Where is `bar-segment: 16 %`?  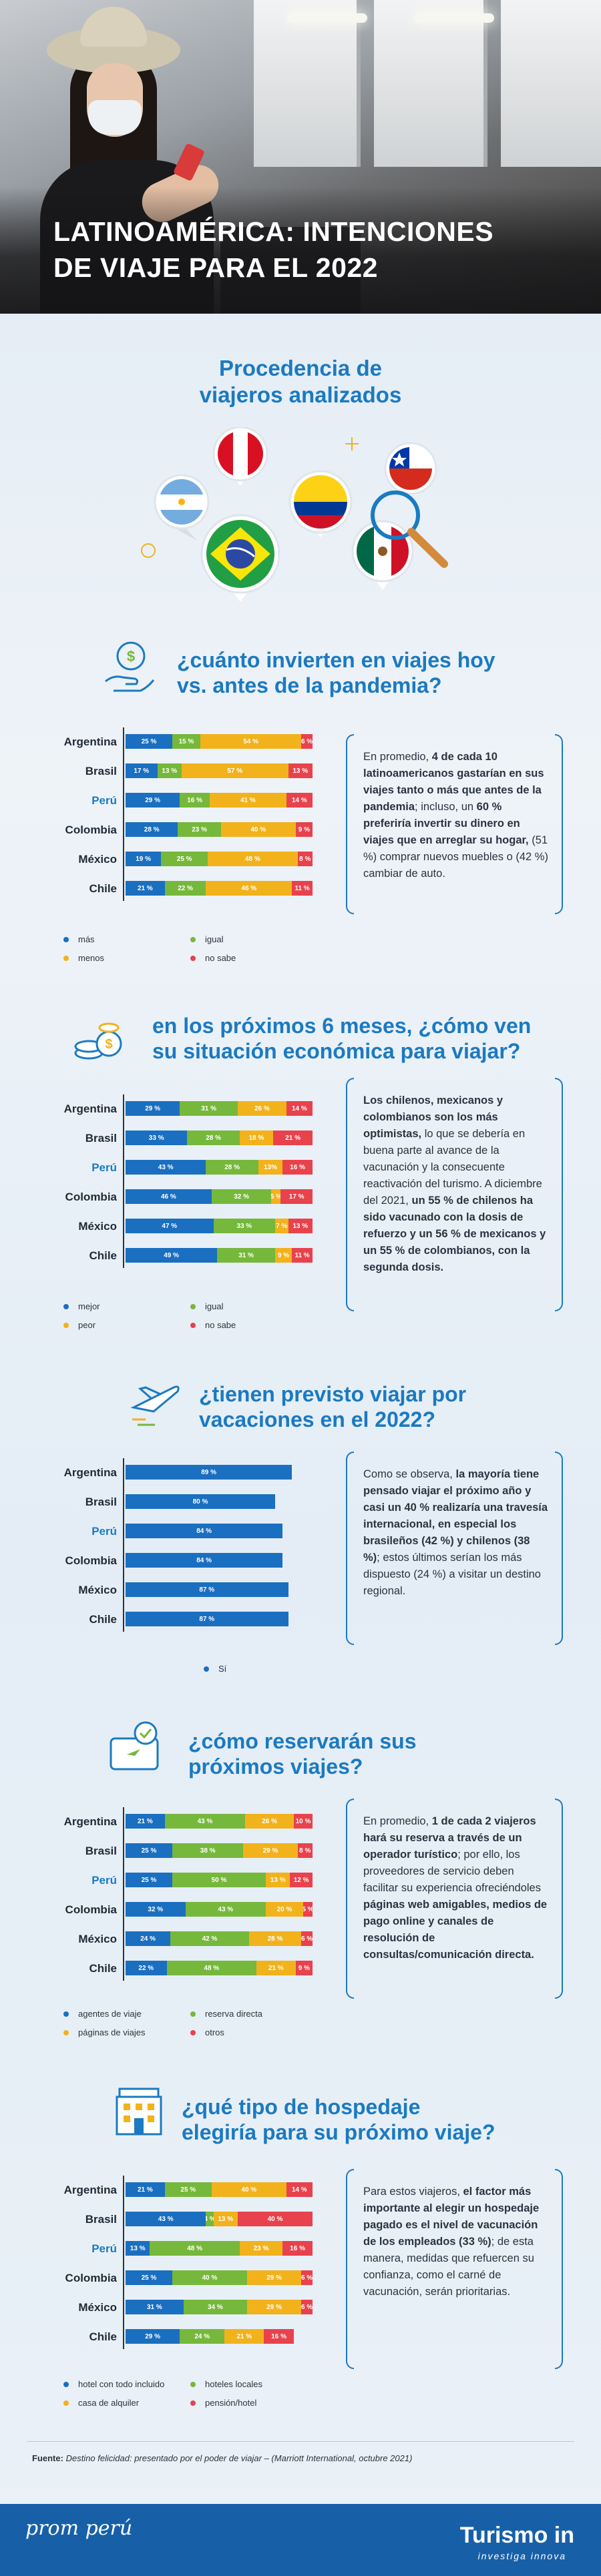
bar-segment: 16 % is located at coordinates (279, 2336).